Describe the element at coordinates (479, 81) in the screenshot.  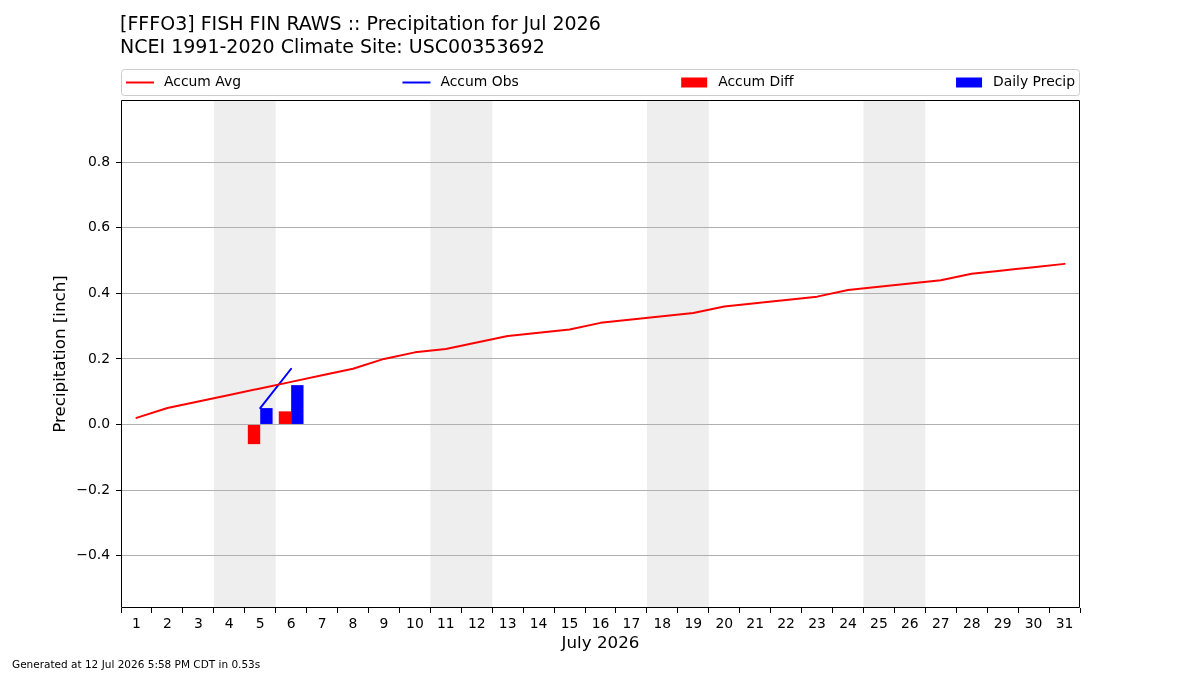
I see `legend-label: Accum Obs` at that location.